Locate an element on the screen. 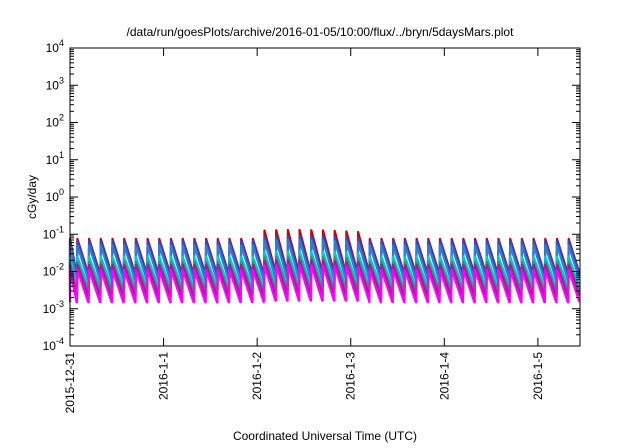  series-layer is located at coordinates (324, 266).